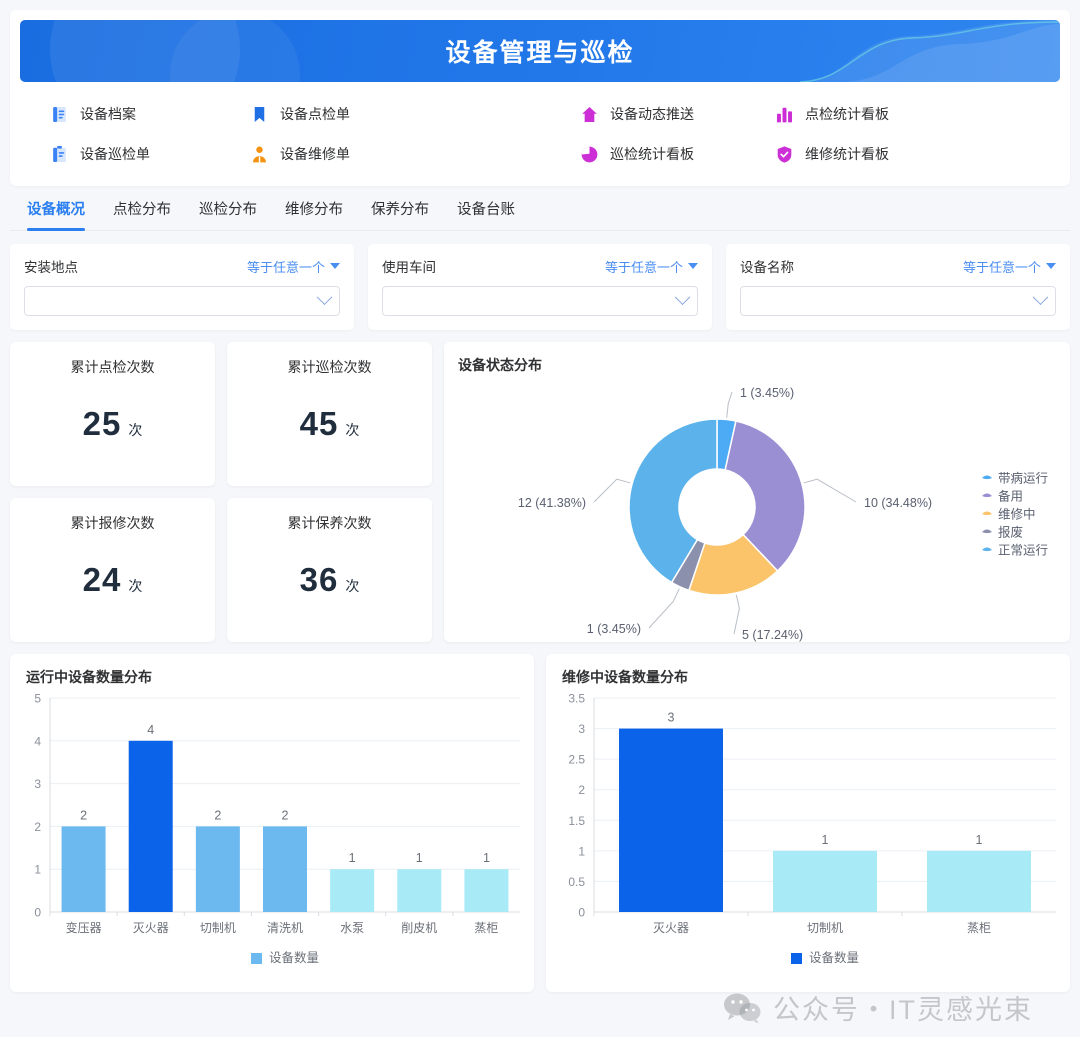 Image resolution: width=1080 pixels, height=1037 pixels. Describe the element at coordinates (112, 414) in the screenshot. I see `stat-card-check-count: 累计点检次数 25 次` at that location.